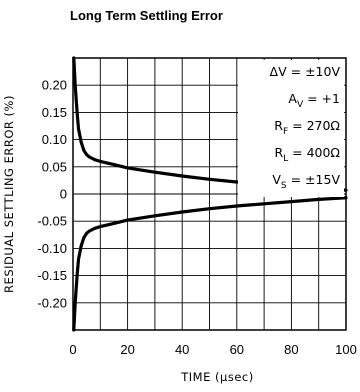  What do you see at coordinates (52, 248) in the screenshot?
I see `y-tick-label: -0.10` at bounding box center [52, 248].